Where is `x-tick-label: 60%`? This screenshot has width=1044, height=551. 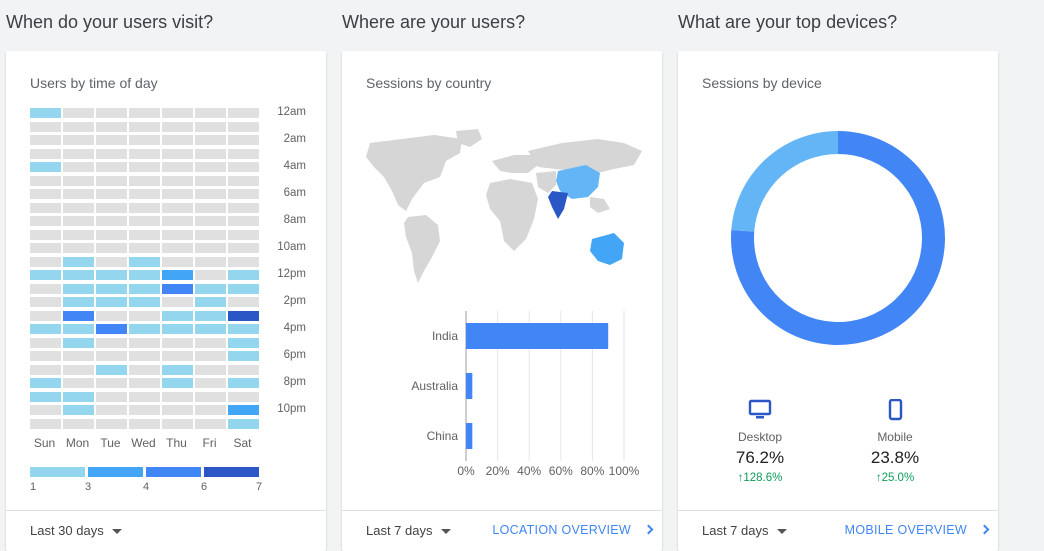
x-tick-label: 60% is located at coordinates (561, 471).